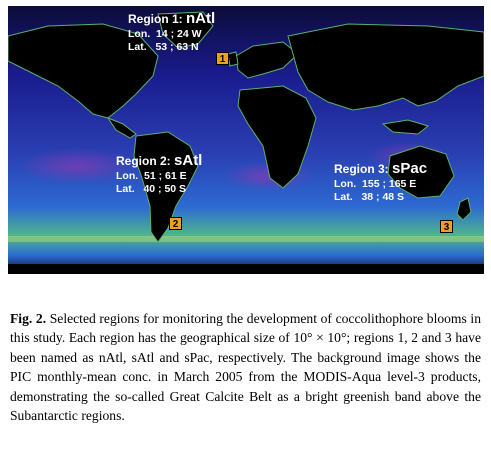 This screenshot has width=491, height=469. I want to click on region-3-marker: 3, so click(446, 226).